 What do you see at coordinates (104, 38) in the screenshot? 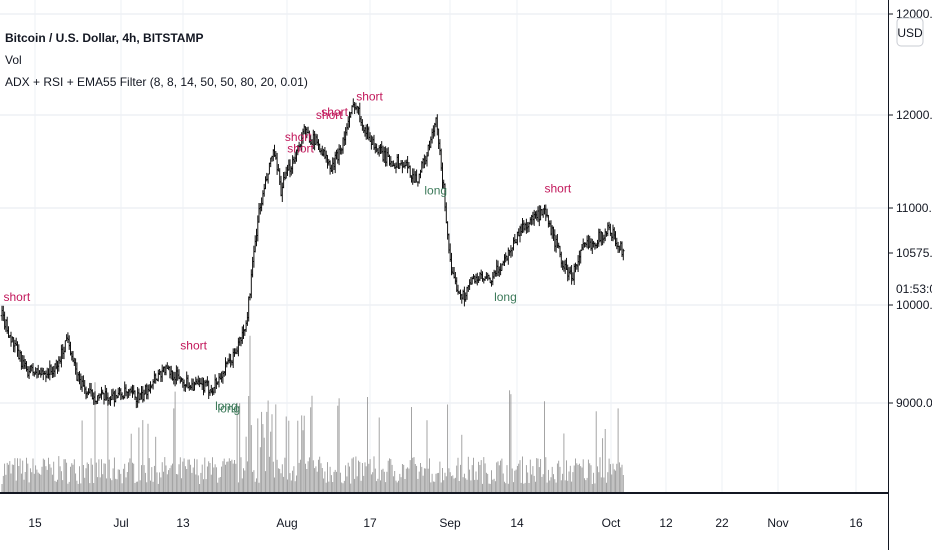
I see `symbol-title: Bitcoin / U.S. Dollar, 4h, BITSTAMP` at bounding box center [104, 38].